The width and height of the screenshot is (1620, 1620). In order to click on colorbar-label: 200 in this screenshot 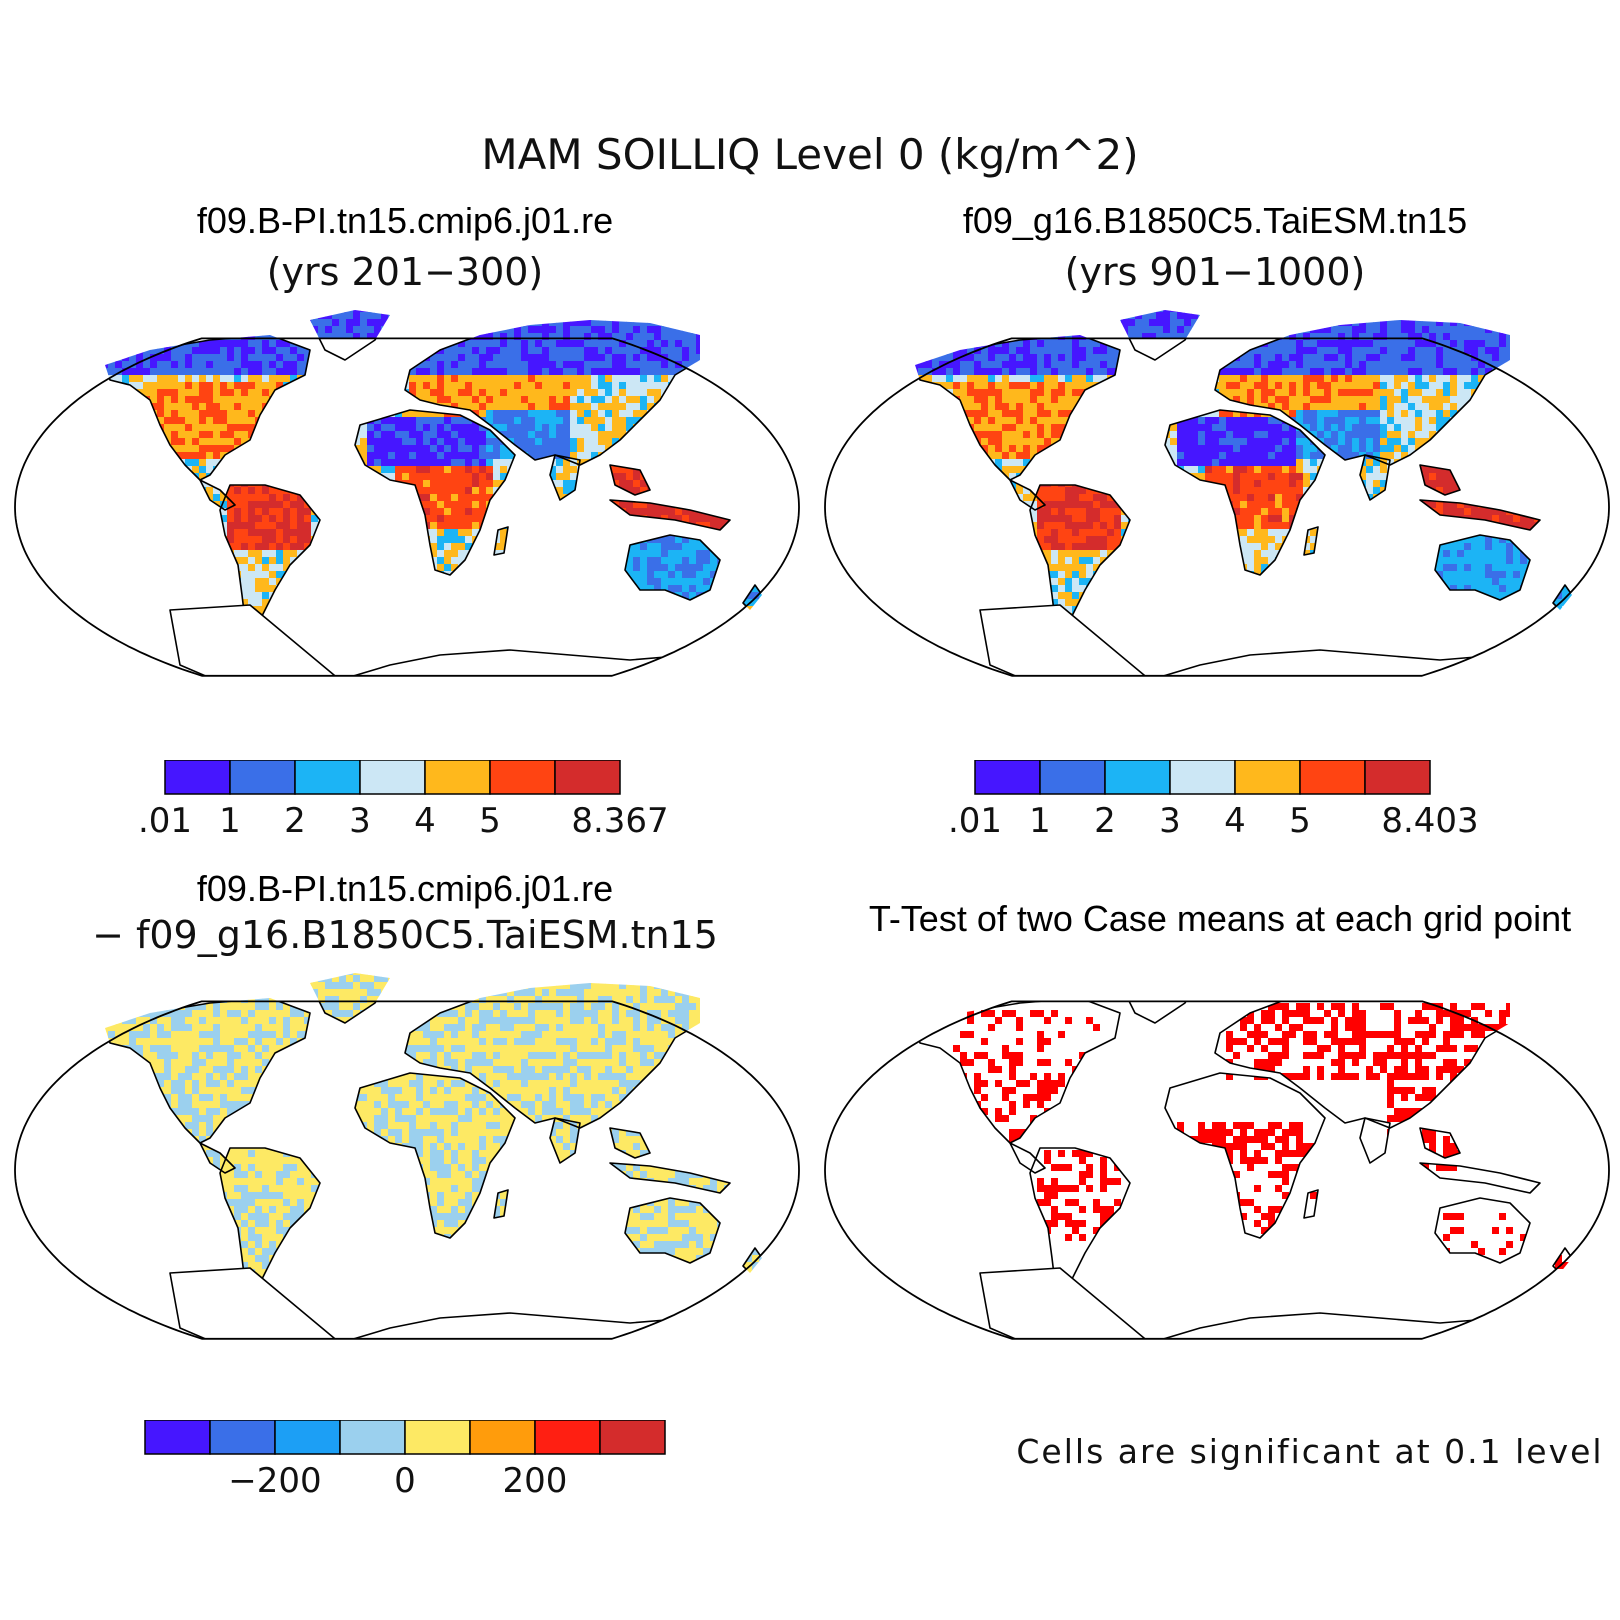, I will do `click(535, 1480)`.